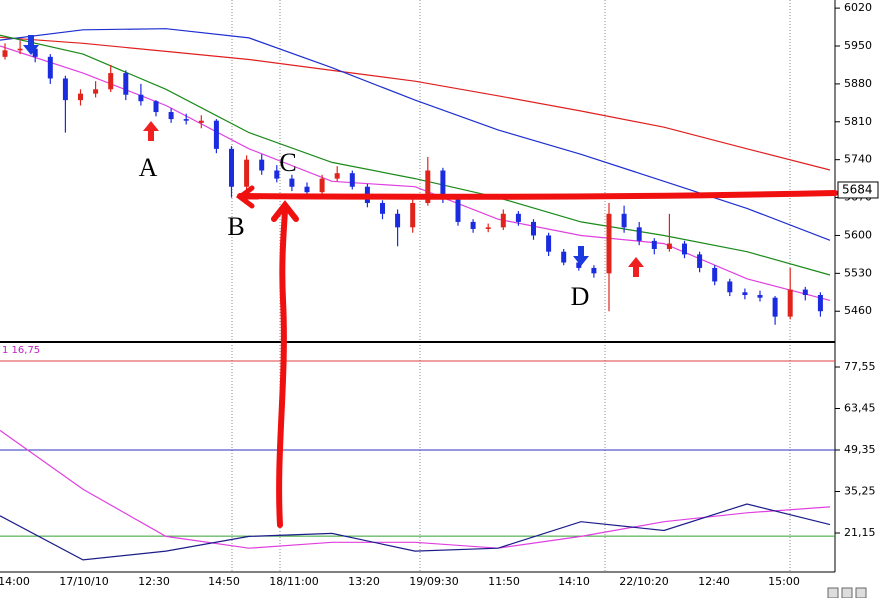 The width and height of the screenshot is (880, 598). I want to click on y-tick-label: 5460, so click(858, 310).